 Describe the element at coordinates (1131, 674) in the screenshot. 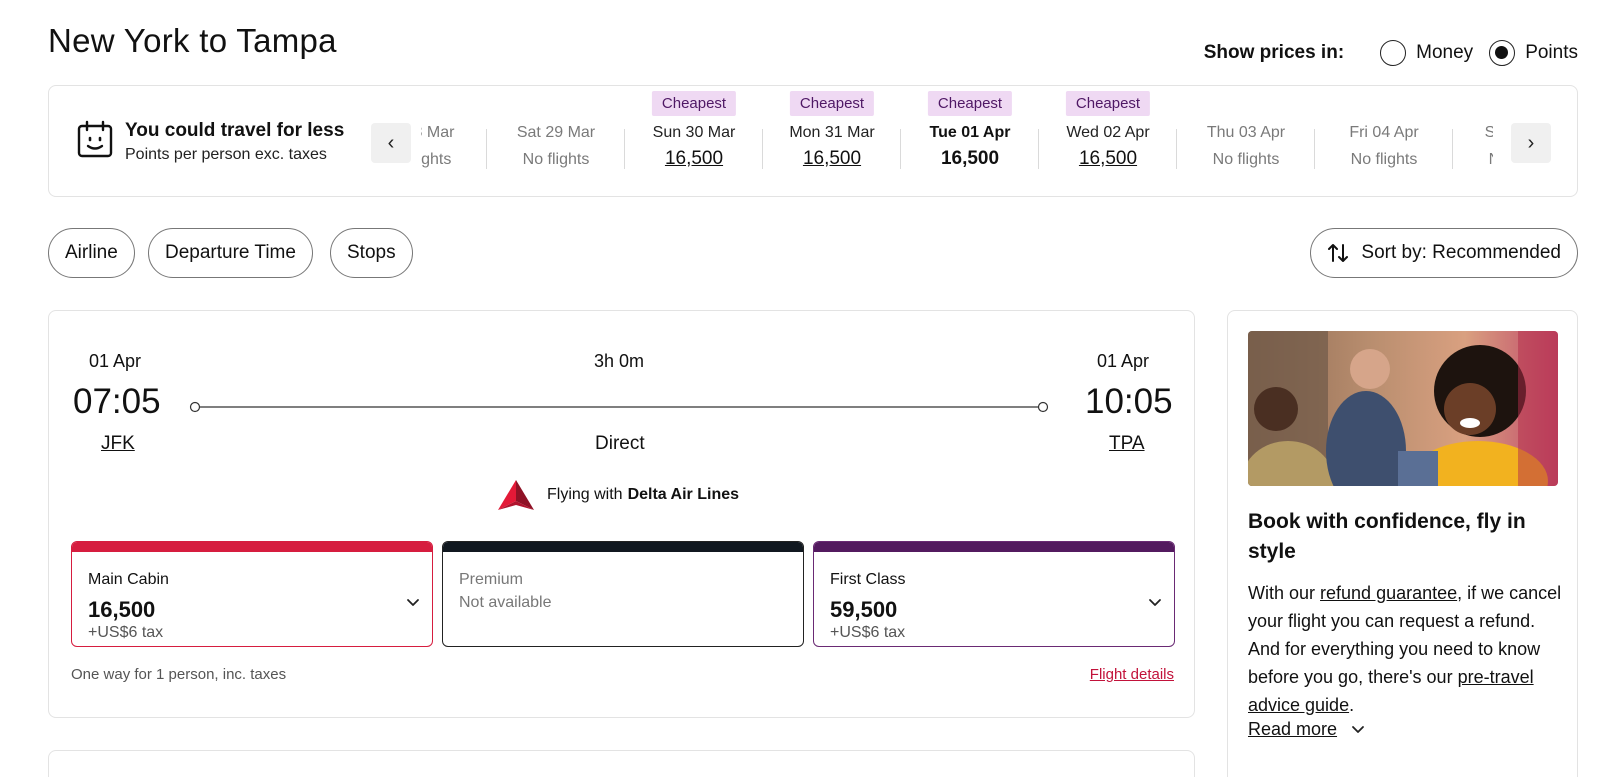

I see `flight-details-link: Flight details` at that location.